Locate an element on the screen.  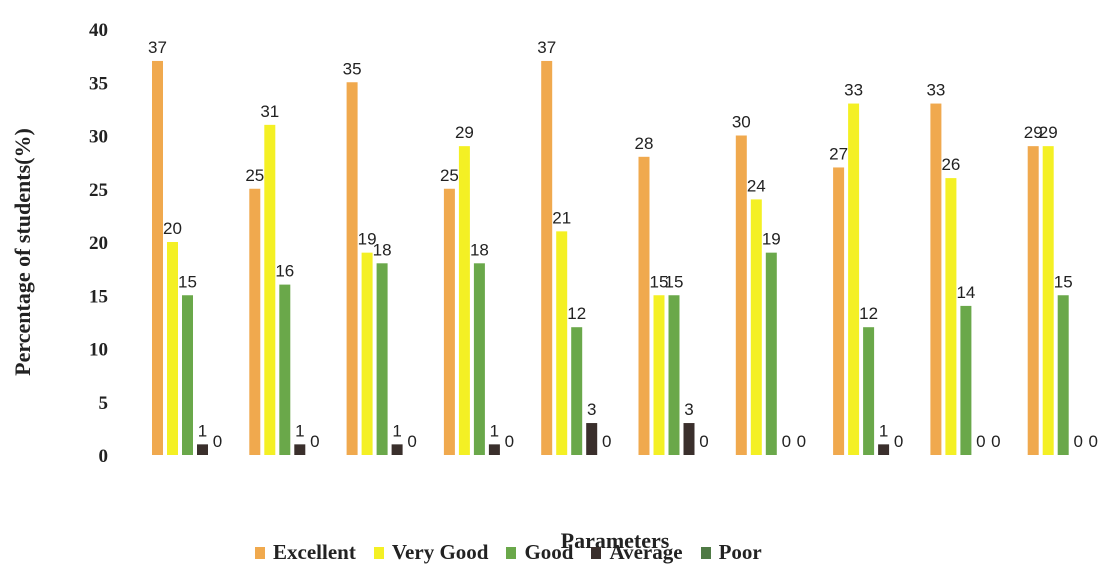
y-axis-ticks: 0 5 10 15 20 25 30 35 40 is located at coordinates (98, 243).